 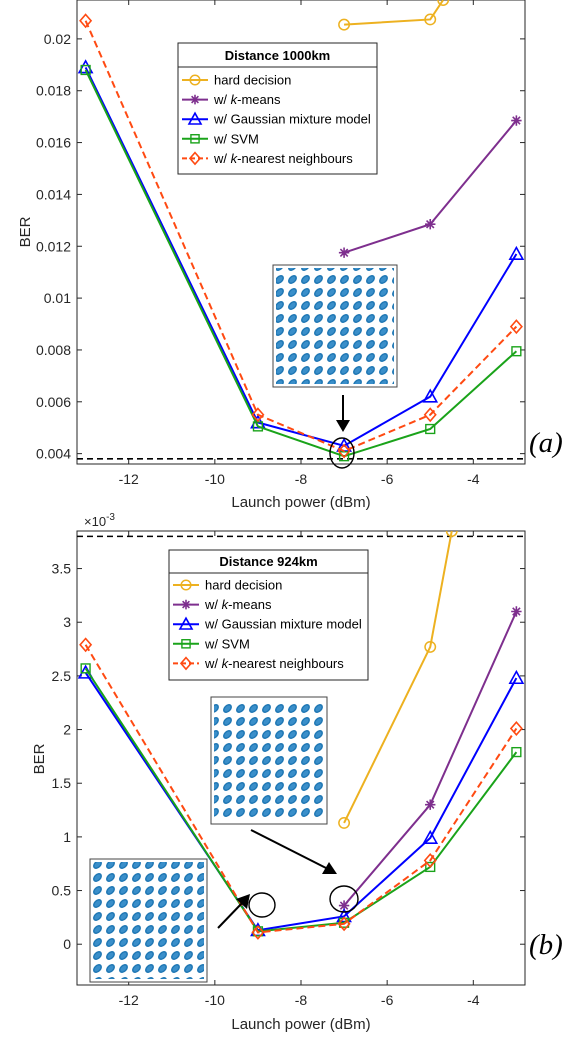 What do you see at coordinates (53, 143) in the screenshot?
I see `y-tick-label: 0.016` at bounding box center [53, 143].